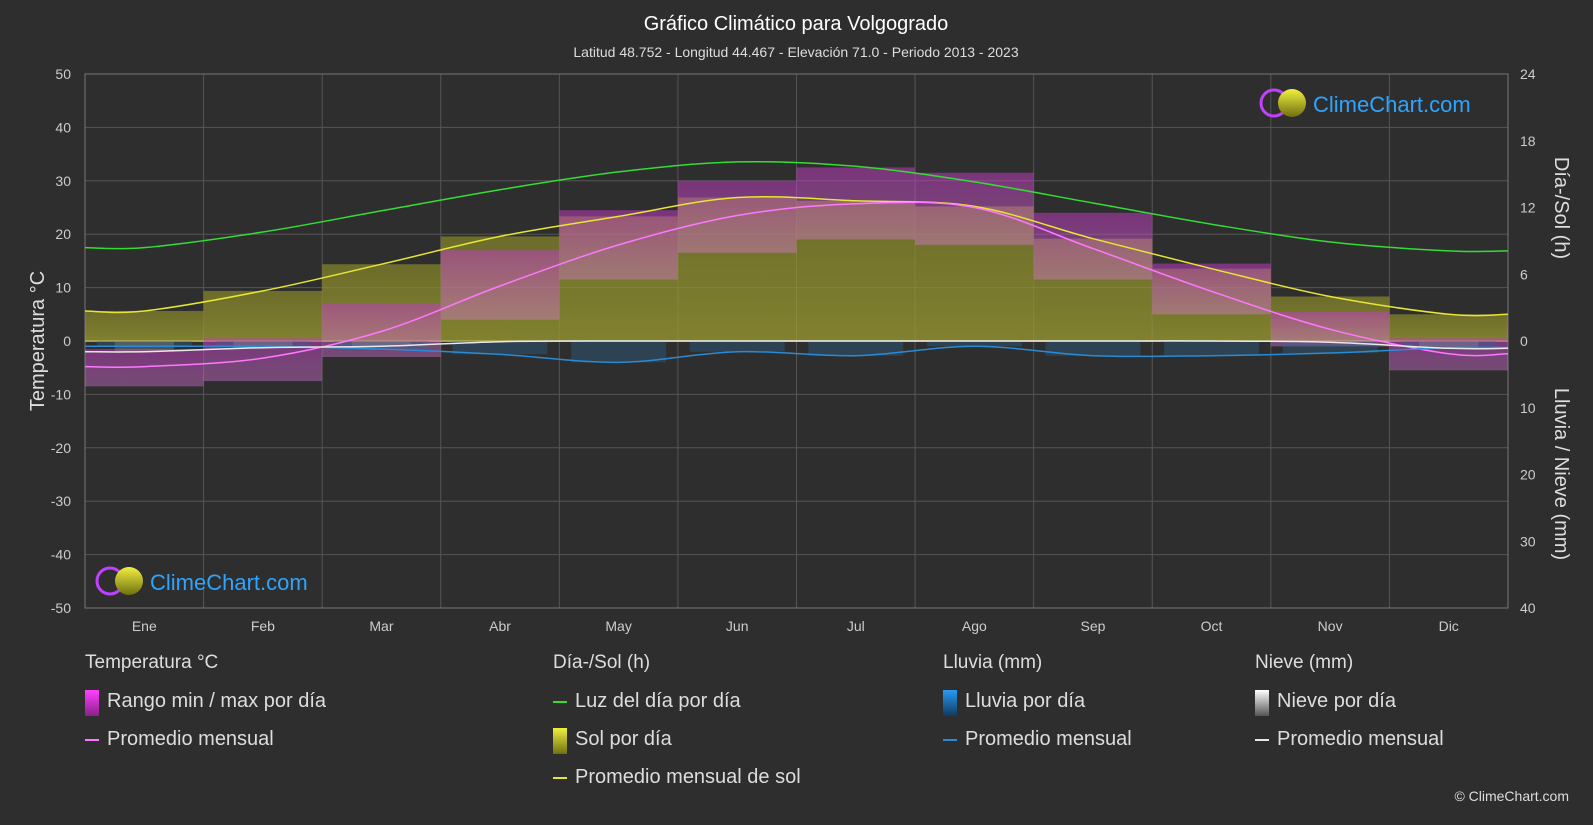 This screenshot has width=1593, height=825. I want to click on legend-heading: Temperatura °C, so click(152, 662).